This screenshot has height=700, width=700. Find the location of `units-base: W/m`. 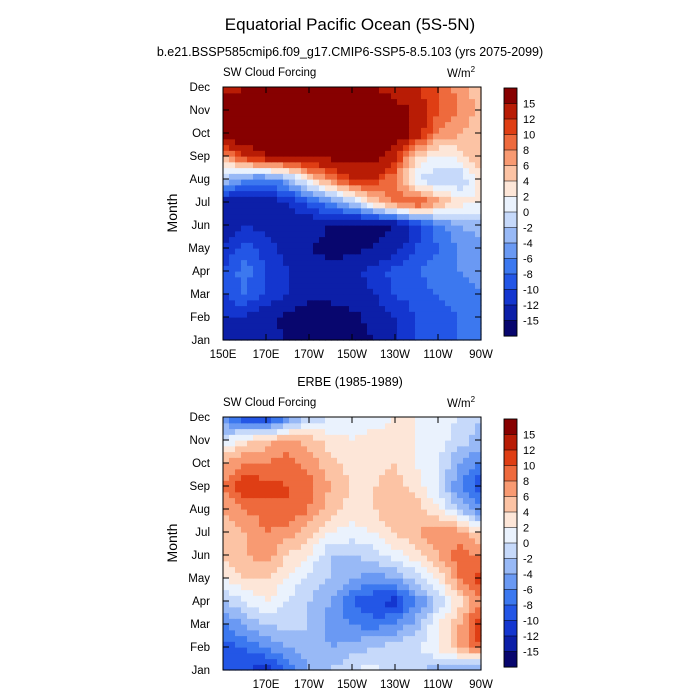

units-base: W/m is located at coordinates (459, 74).